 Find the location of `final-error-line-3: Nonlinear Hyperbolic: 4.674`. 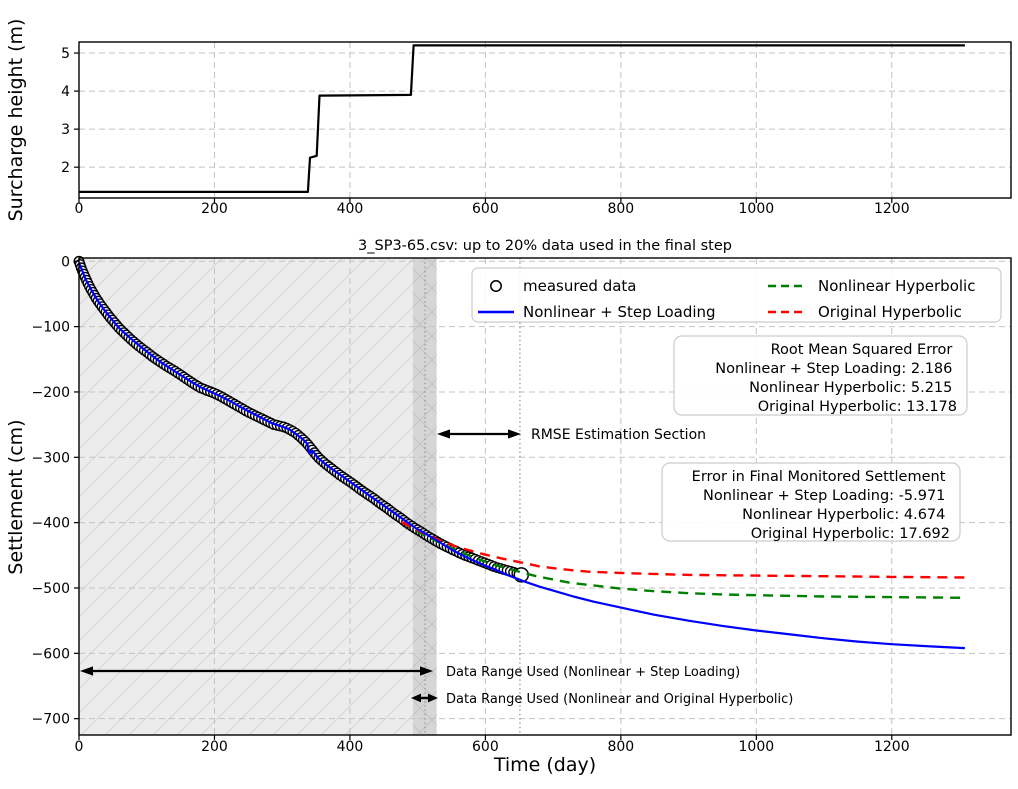

final-error-line-3: Nonlinear Hyperbolic: 4.674 is located at coordinates (843, 515).